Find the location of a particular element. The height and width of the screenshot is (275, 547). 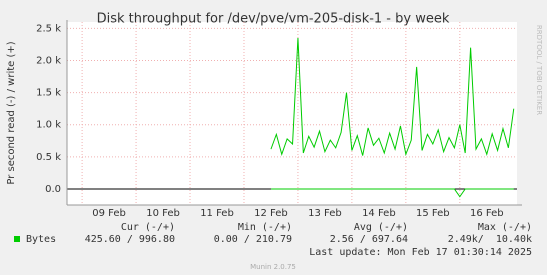

x-tick-label: 13 Feb is located at coordinates (325, 213).